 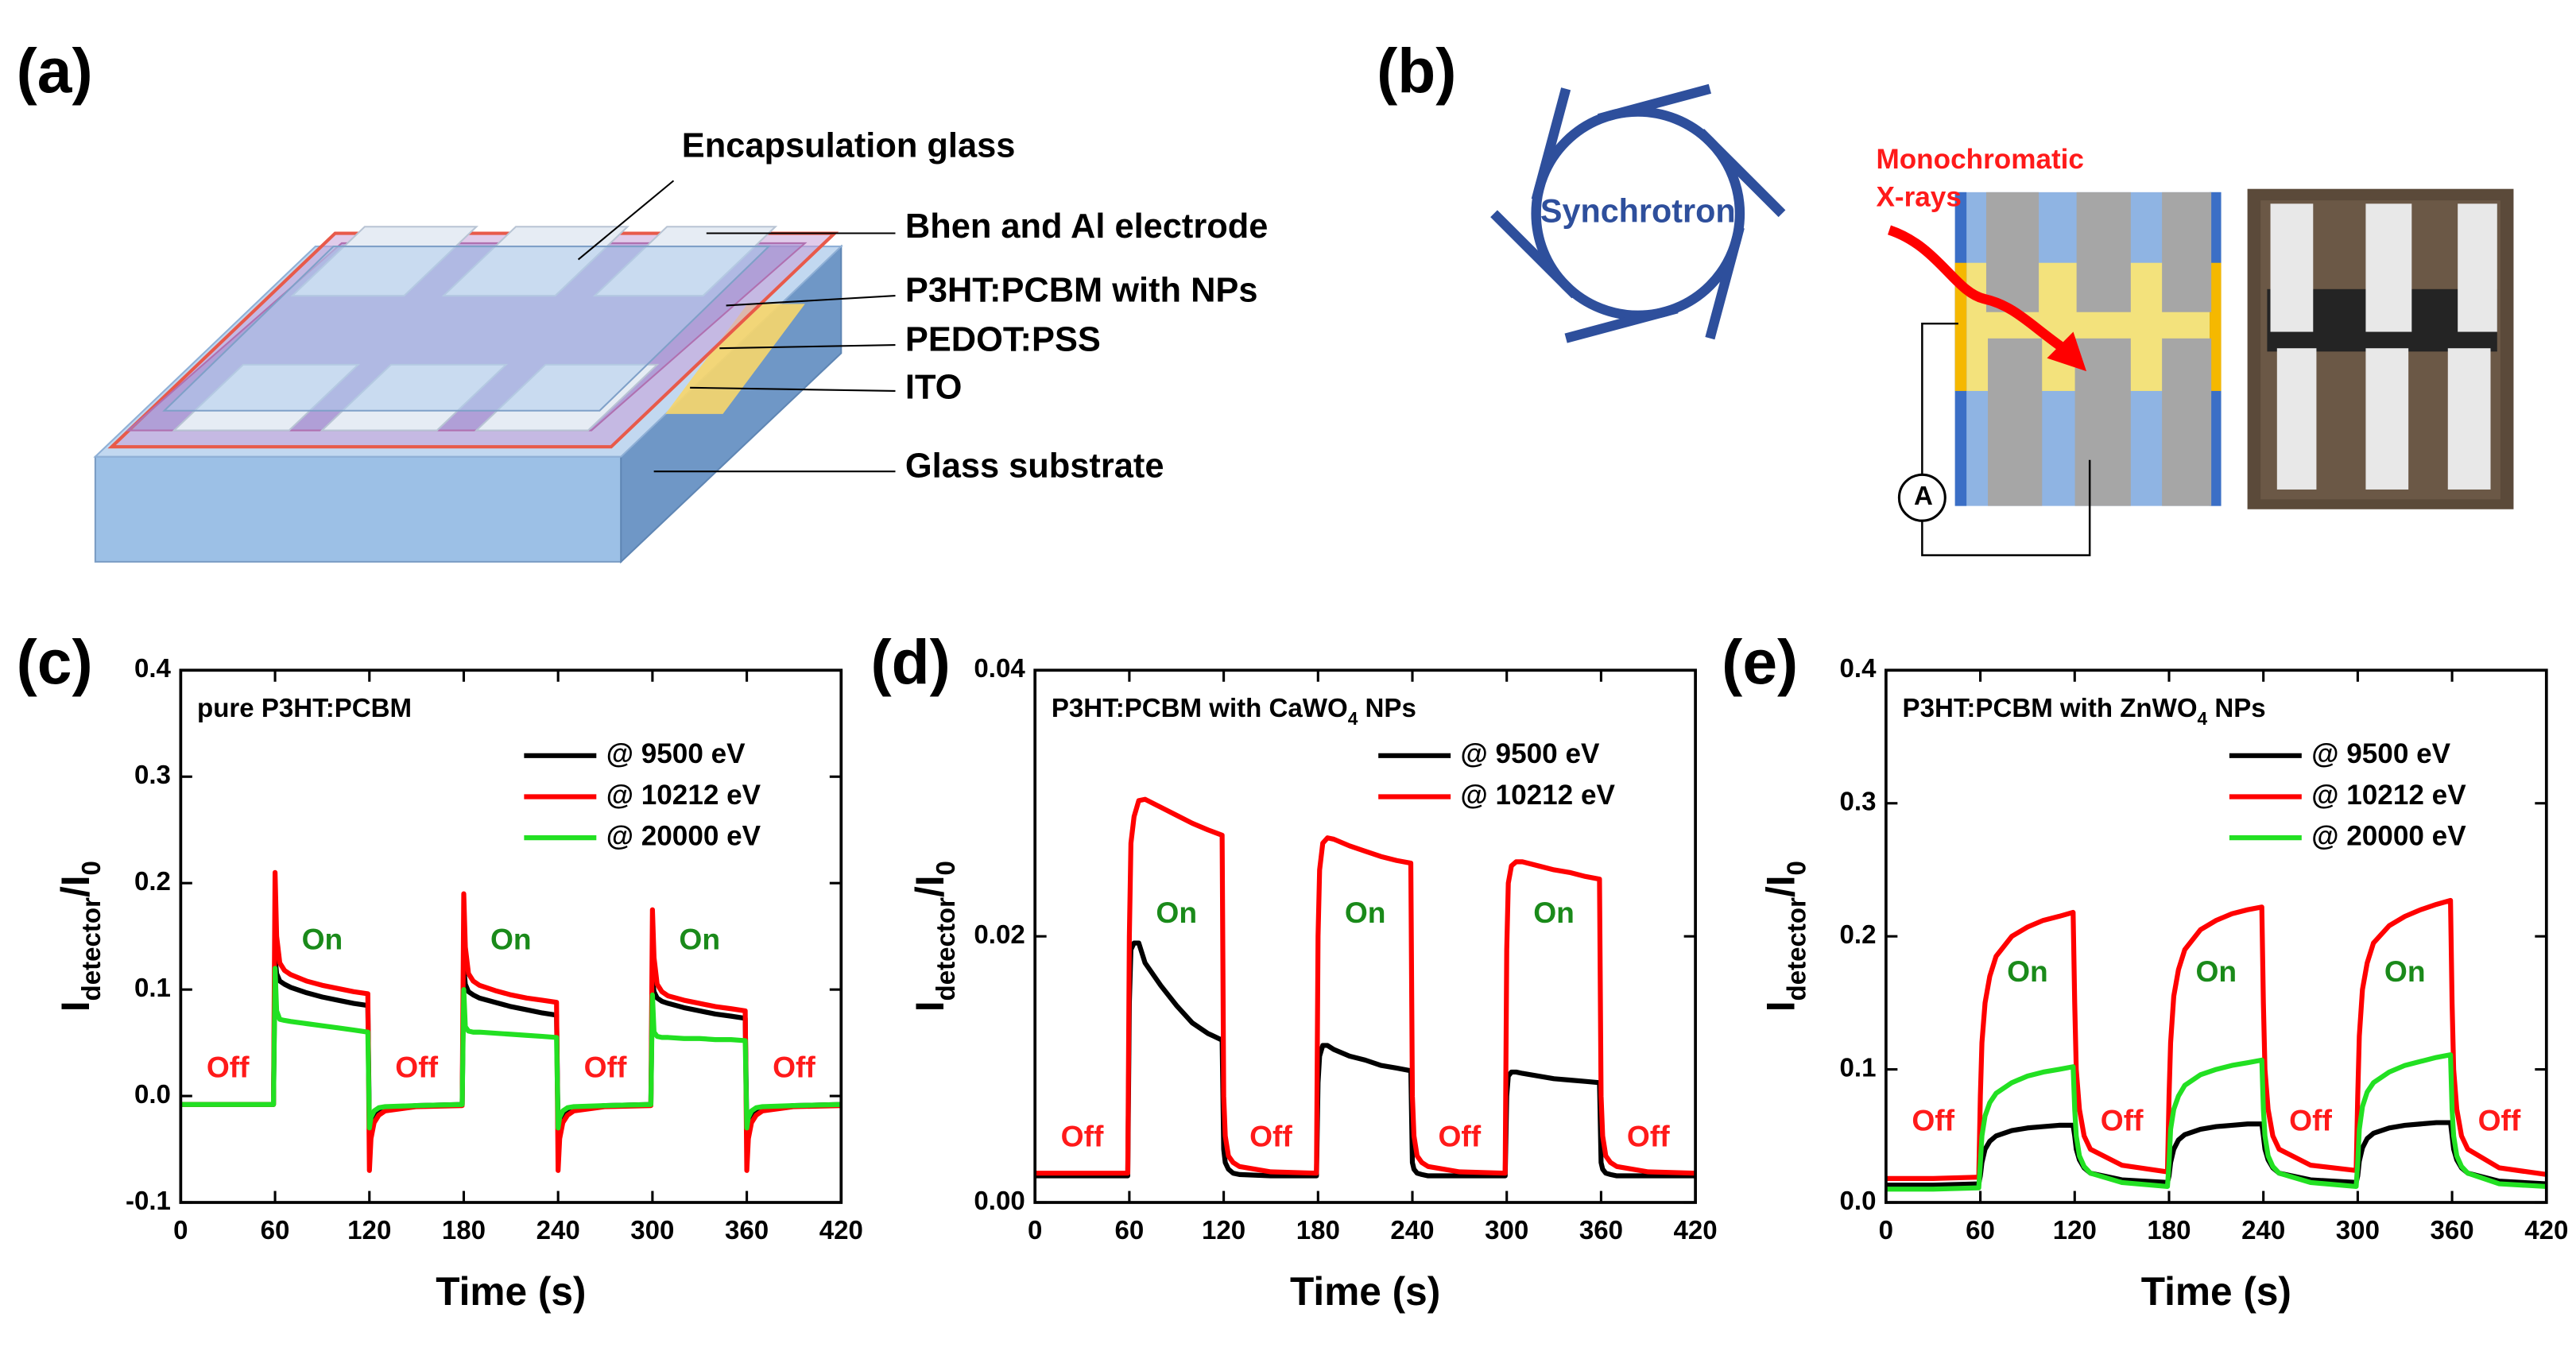 I want to click on synchrotron-ring, so click(x=1638, y=213).